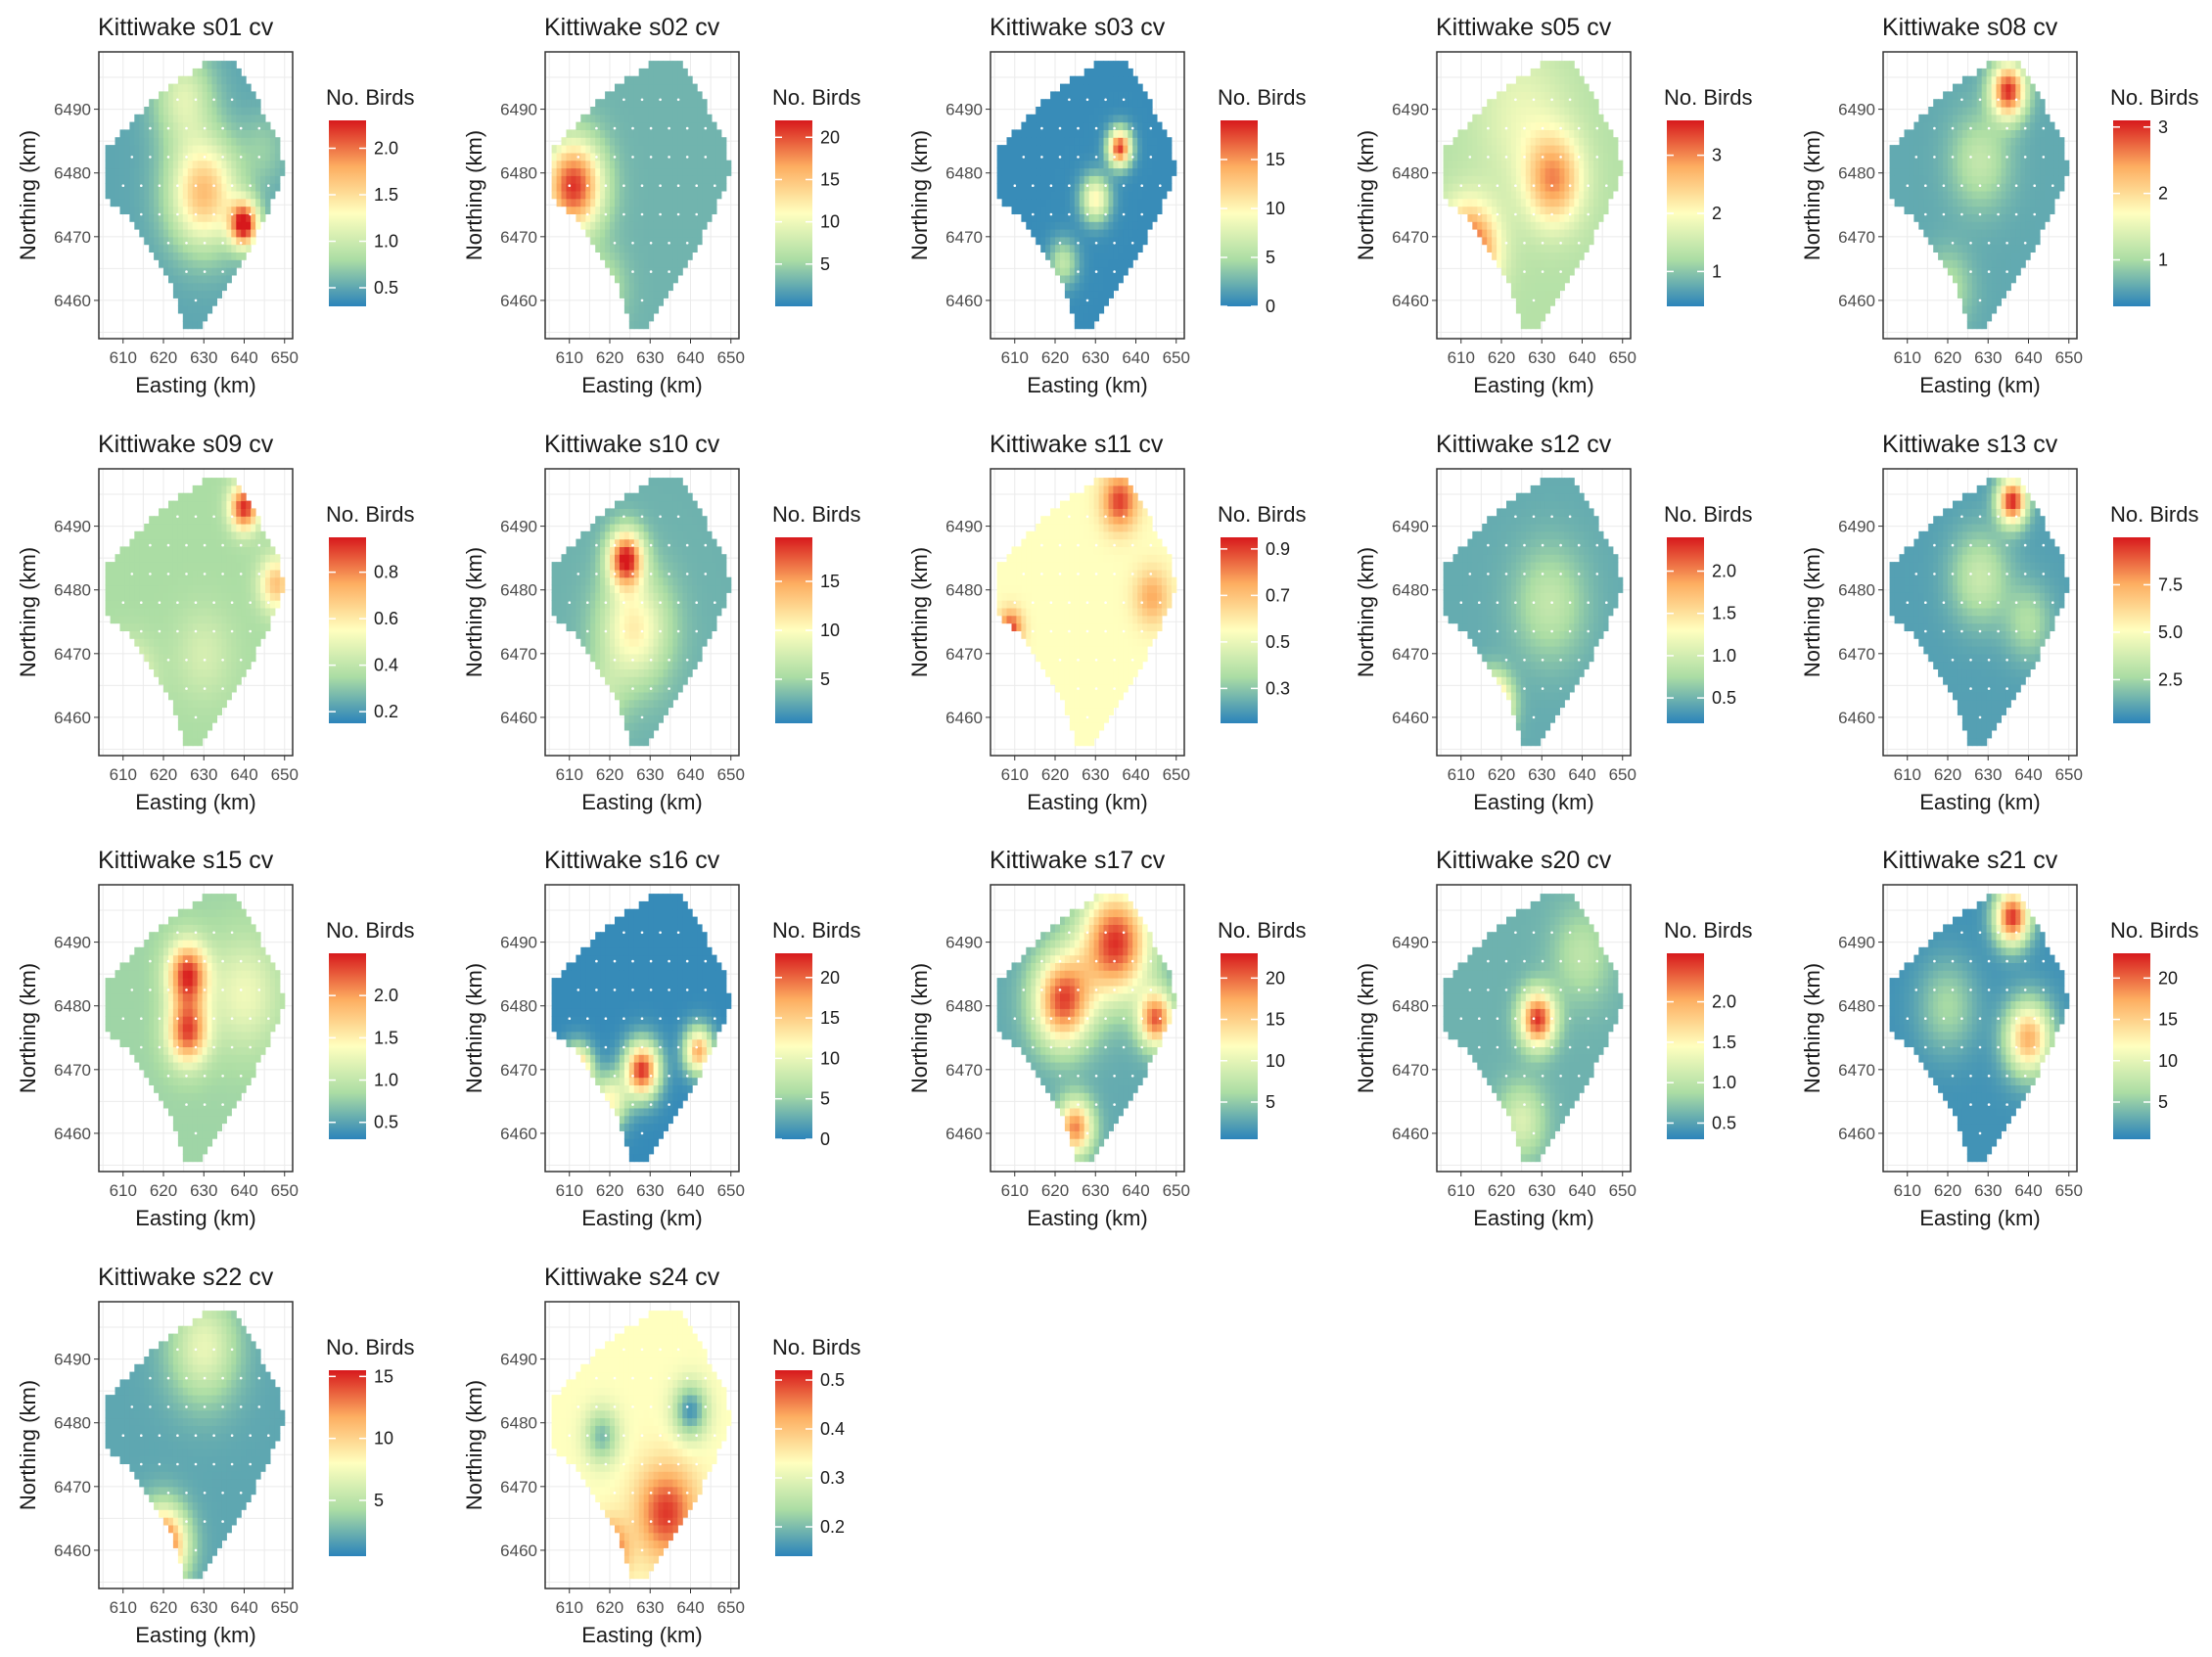  What do you see at coordinates (1970, 28) in the screenshot?
I see `panel-title: Kittiwake s08 cv` at bounding box center [1970, 28].